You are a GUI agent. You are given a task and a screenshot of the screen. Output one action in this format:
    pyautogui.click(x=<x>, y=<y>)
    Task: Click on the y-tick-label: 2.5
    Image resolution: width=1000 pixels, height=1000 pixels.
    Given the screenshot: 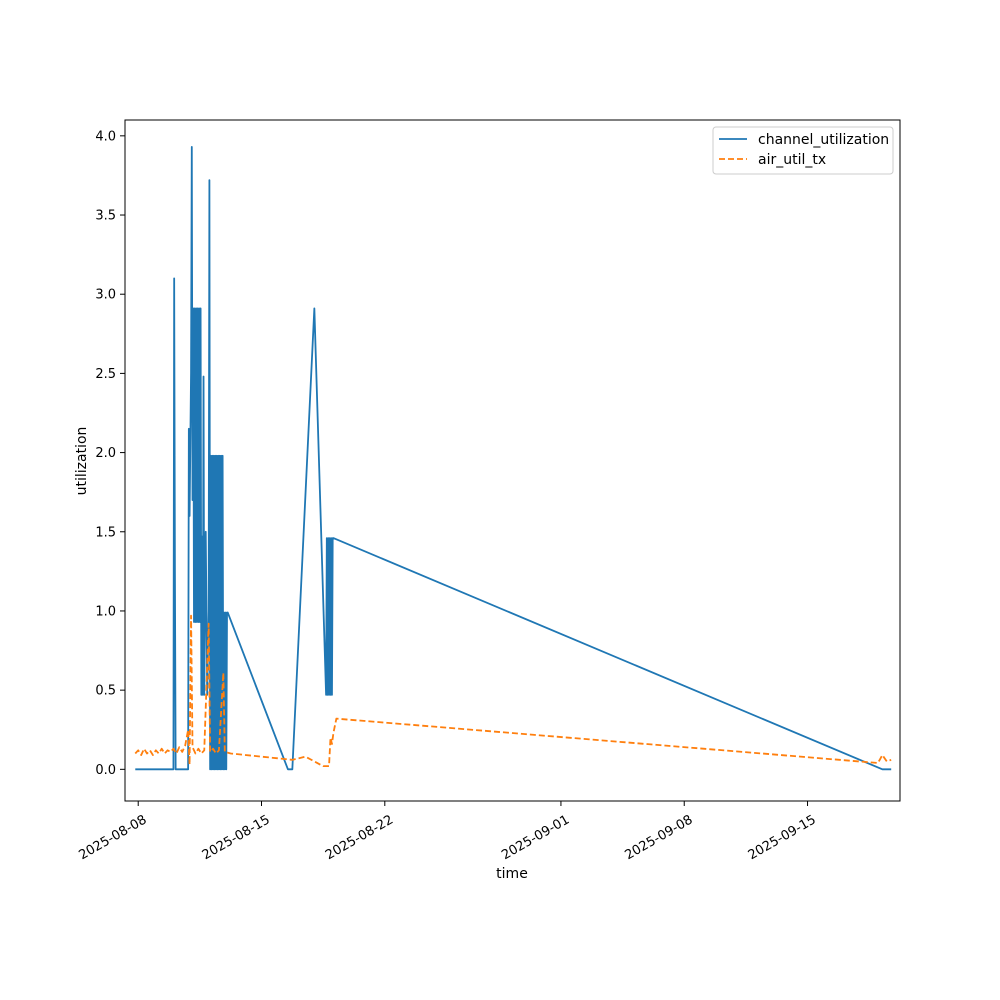 What is the action you would take?
    pyautogui.click(x=105, y=374)
    